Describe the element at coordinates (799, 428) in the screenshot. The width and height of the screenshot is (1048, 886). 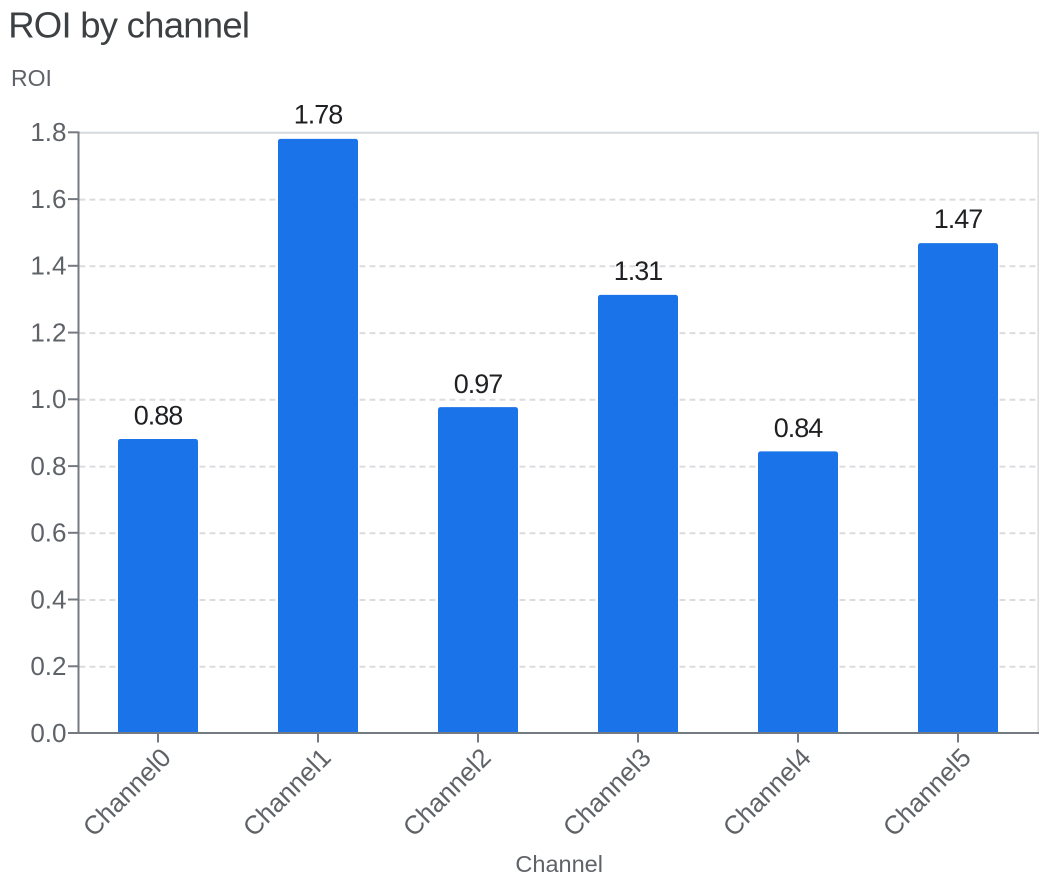
I see `svg-text: 0.84` at that location.